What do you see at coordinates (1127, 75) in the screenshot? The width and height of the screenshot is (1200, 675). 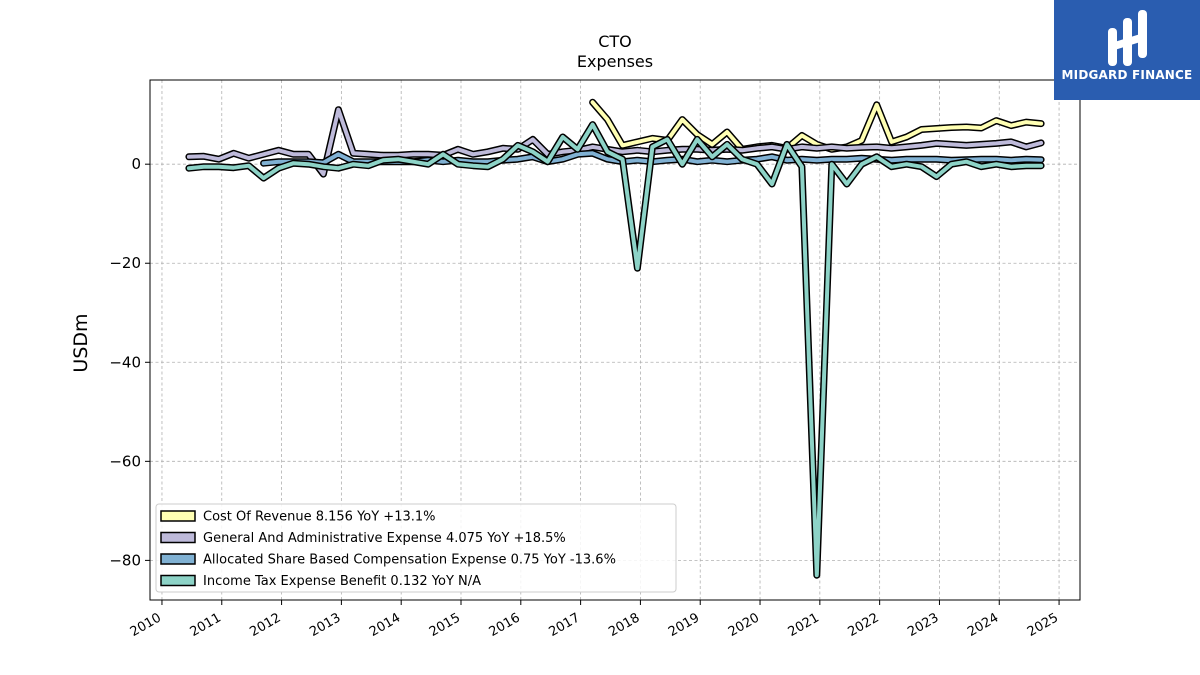 I see `brand-name: MIDGARD FINANCE` at bounding box center [1127, 75].